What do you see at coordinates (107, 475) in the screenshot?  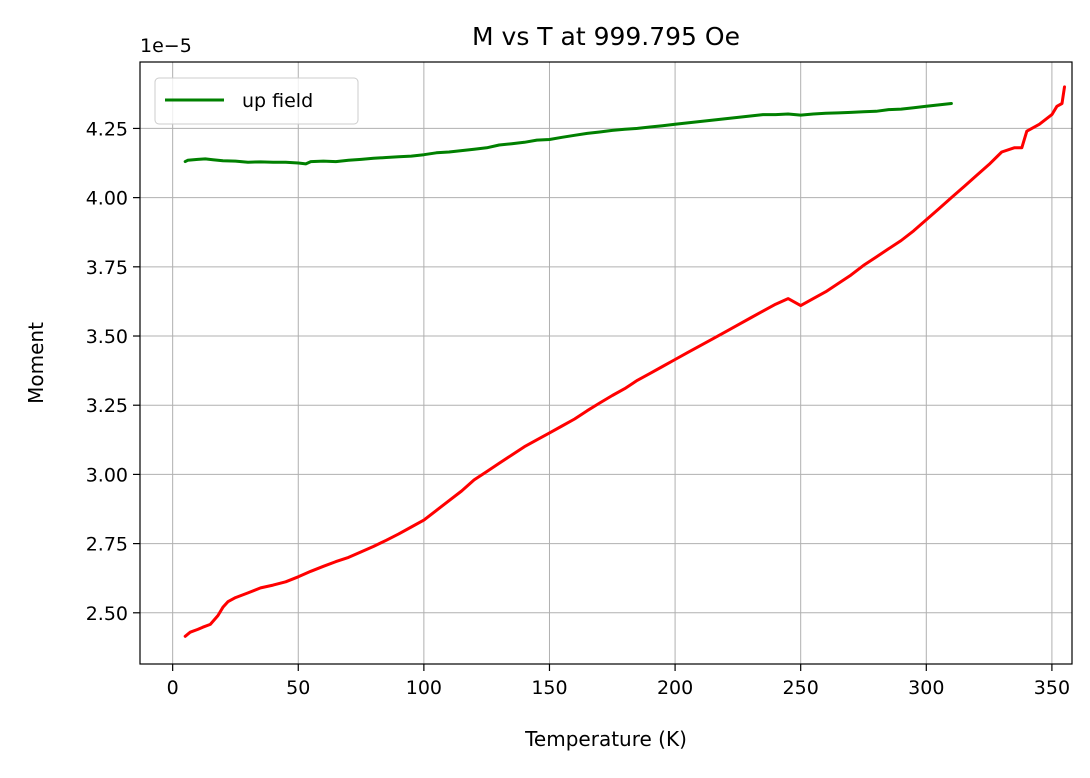 I see `y-tick-label: 3.00` at bounding box center [107, 475].